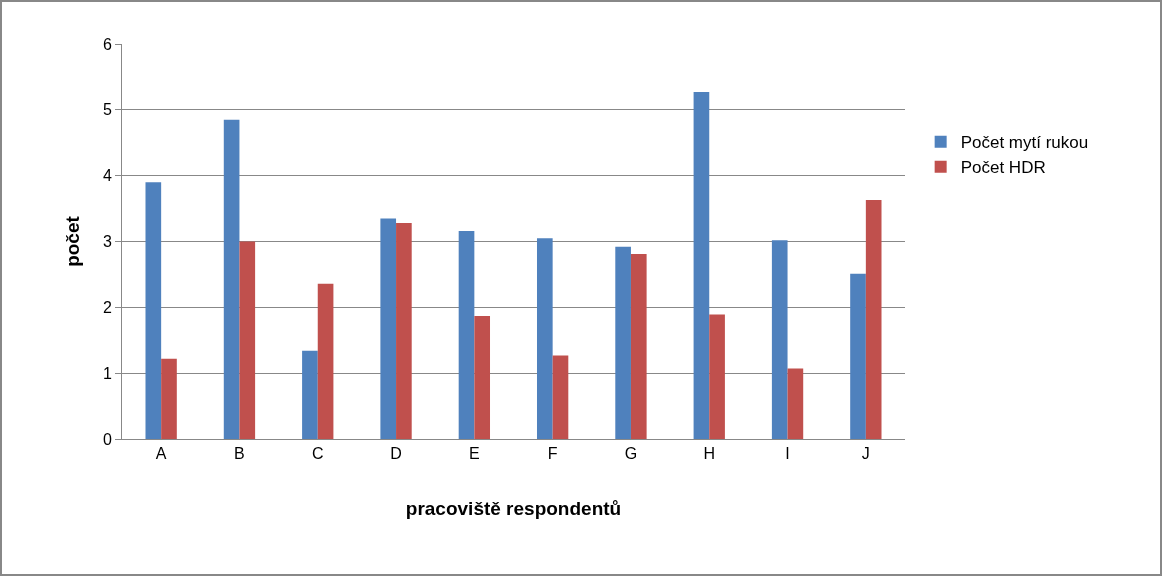 This screenshot has height=576, width=1162. Describe the element at coordinates (787, 454) in the screenshot. I see `x-tick-label: I` at that location.